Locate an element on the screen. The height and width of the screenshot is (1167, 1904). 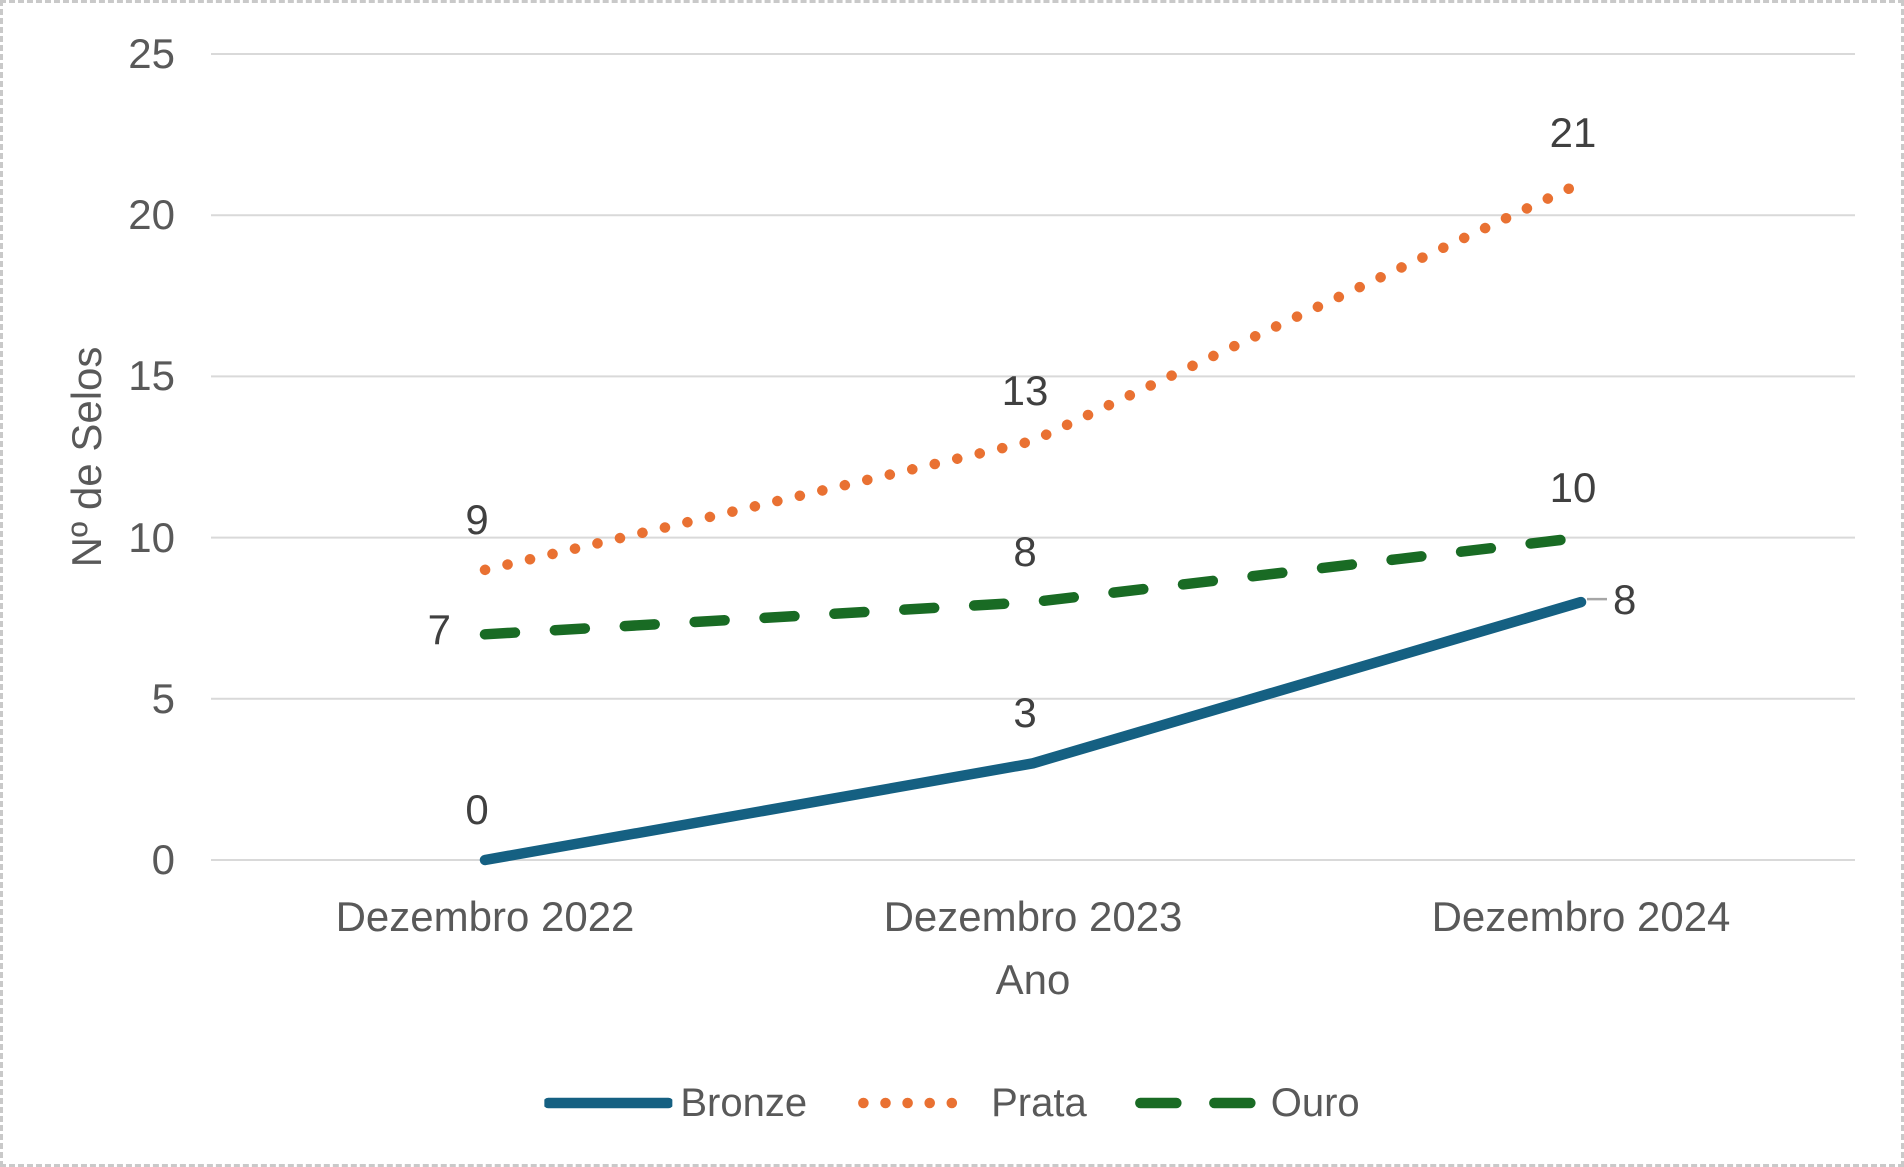
data-label-bronze: 3 is located at coordinates (1025, 713).